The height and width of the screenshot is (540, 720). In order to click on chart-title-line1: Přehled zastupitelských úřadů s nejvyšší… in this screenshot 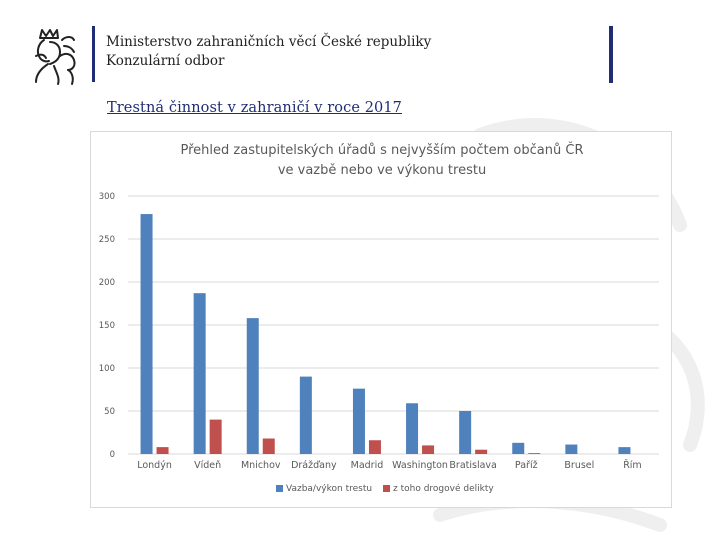, I will do `click(382, 150)`.